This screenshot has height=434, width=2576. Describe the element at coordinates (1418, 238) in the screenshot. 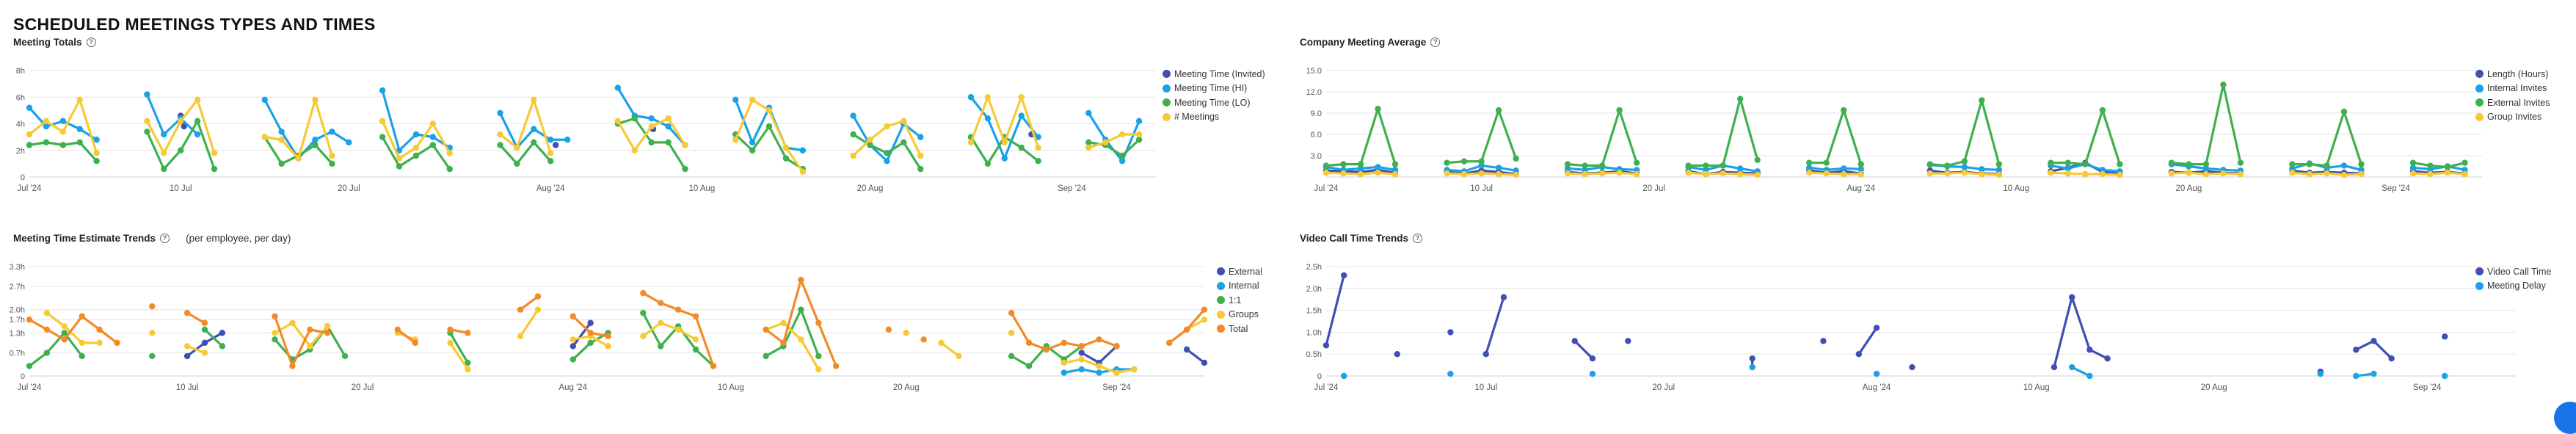

I see `help-icon: ?` at that location.